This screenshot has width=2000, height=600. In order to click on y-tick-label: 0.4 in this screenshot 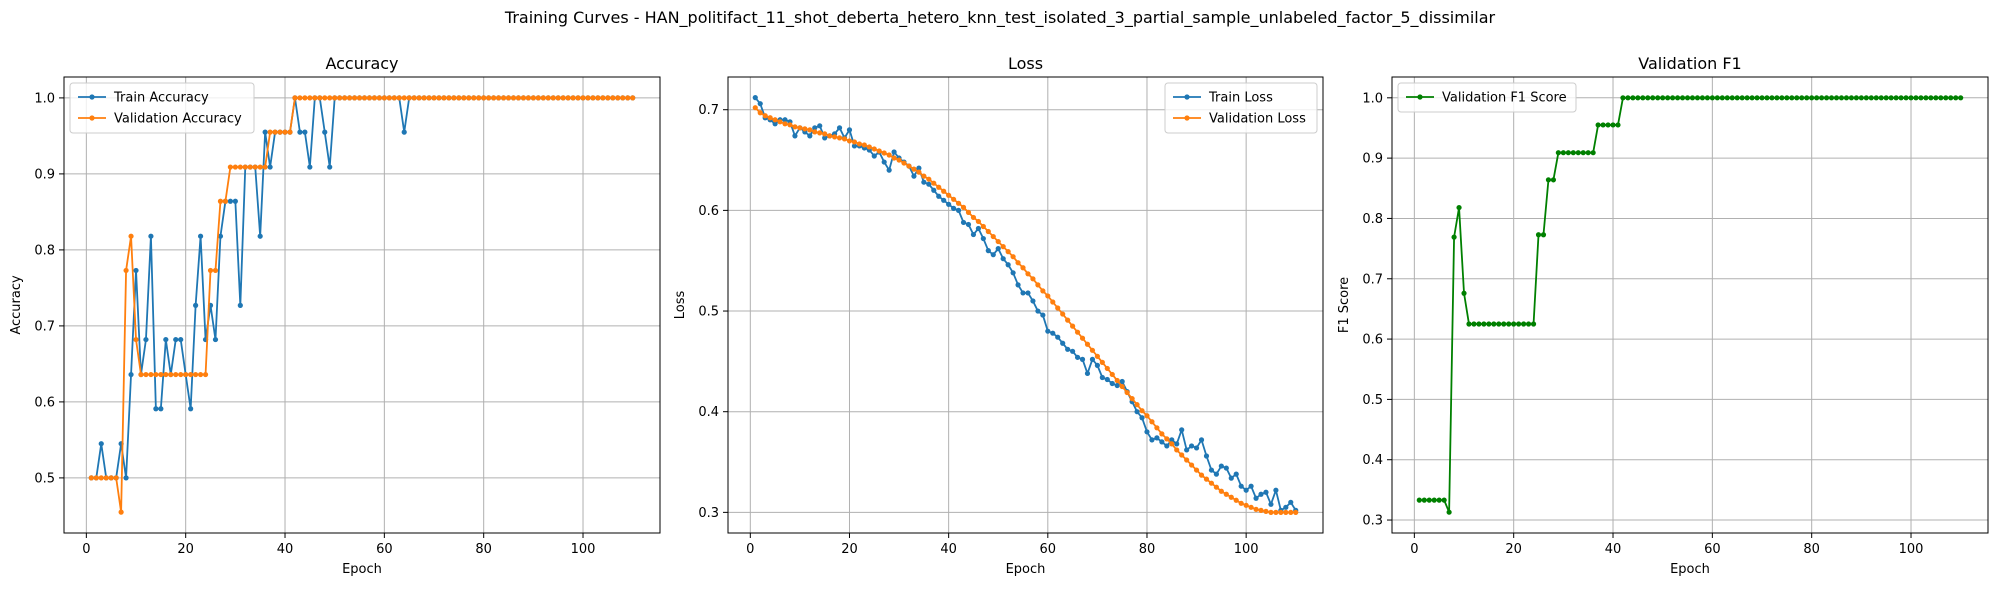, I will do `click(1372, 460)`.